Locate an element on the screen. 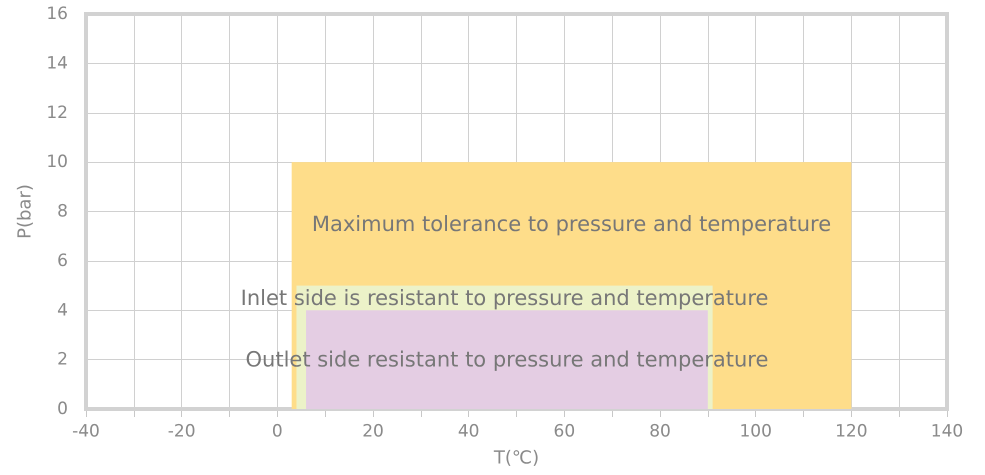  x-tick-label: 100 is located at coordinates (755, 432).